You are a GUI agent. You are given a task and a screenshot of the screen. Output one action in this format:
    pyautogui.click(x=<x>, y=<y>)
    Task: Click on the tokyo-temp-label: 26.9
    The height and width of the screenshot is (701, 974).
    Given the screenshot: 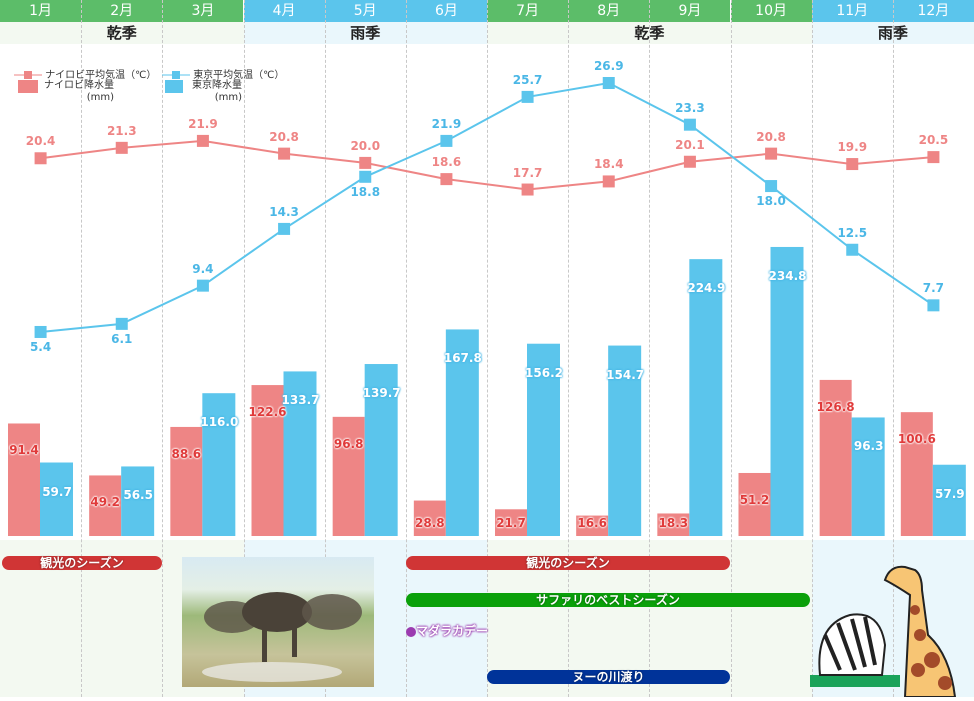 What is the action you would take?
    pyautogui.click(x=608, y=66)
    